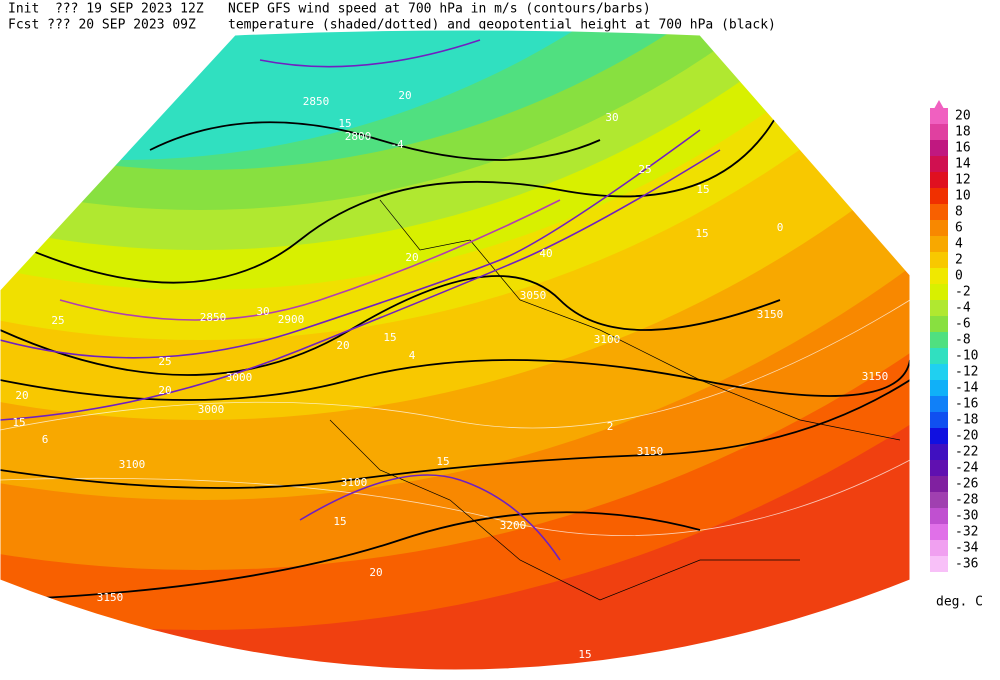 The width and height of the screenshot is (1000, 680). What do you see at coordinates (963, 292) in the screenshot?
I see `colorbar-label: -2` at bounding box center [963, 292].